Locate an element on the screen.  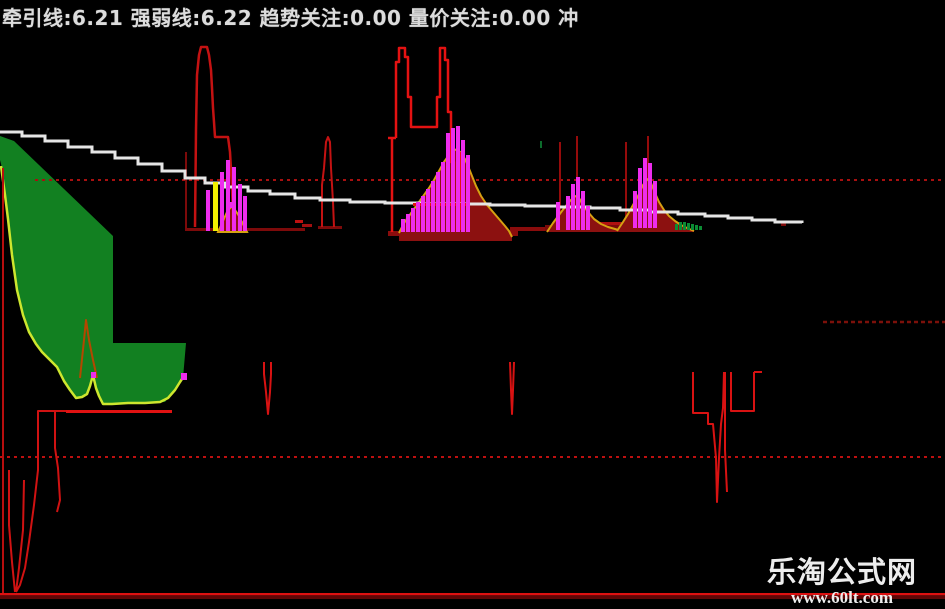
watermark-site-name: 乐淘公式网 is located at coordinates (841, 572).